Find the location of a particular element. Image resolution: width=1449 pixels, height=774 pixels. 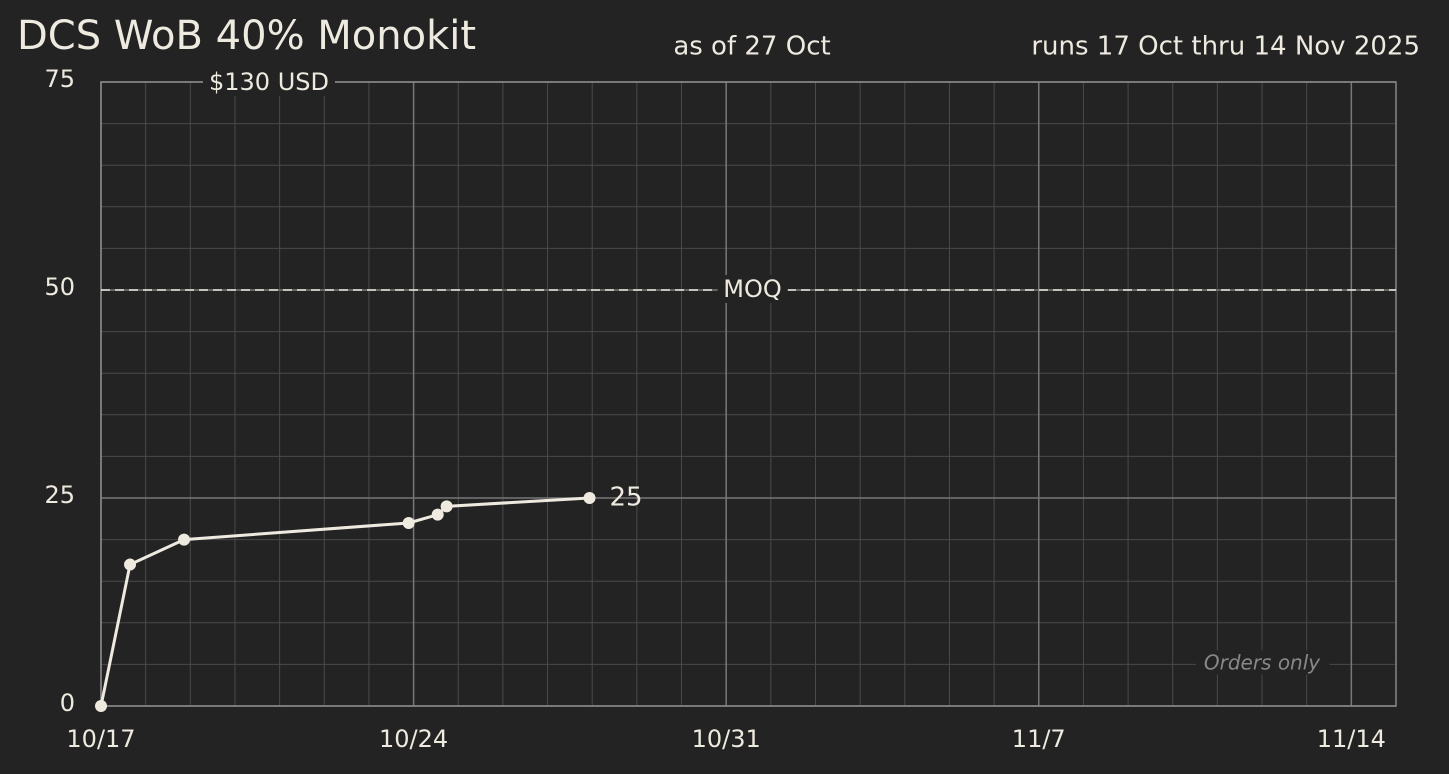

y-tick-label: 50 is located at coordinates (59, 287).